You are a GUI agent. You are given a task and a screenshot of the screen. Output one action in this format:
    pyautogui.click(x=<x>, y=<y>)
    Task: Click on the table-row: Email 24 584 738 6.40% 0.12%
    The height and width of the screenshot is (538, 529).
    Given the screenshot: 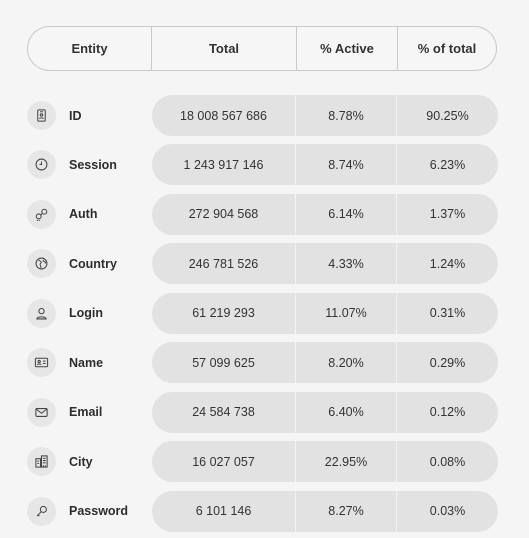 What is the action you would take?
    pyautogui.click(x=264, y=412)
    